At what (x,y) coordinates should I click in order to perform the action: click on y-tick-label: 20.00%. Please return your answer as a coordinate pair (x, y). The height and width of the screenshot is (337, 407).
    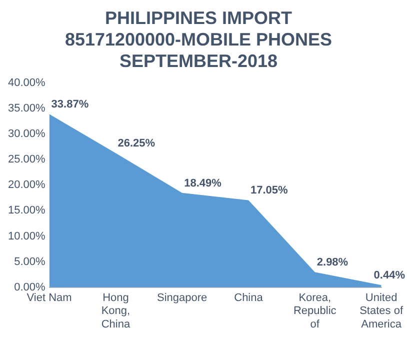
    Looking at the image, I should click on (27, 185).